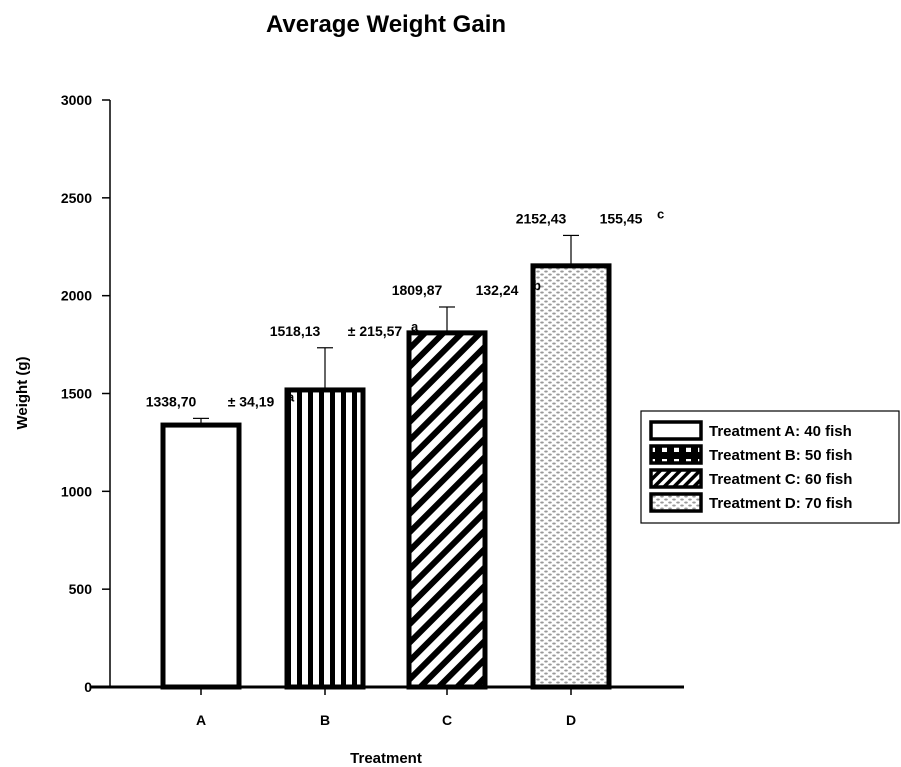 Image resolution: width=901 pixels, height=767 pixels. I want to click on bar-b, so click(325, 538).